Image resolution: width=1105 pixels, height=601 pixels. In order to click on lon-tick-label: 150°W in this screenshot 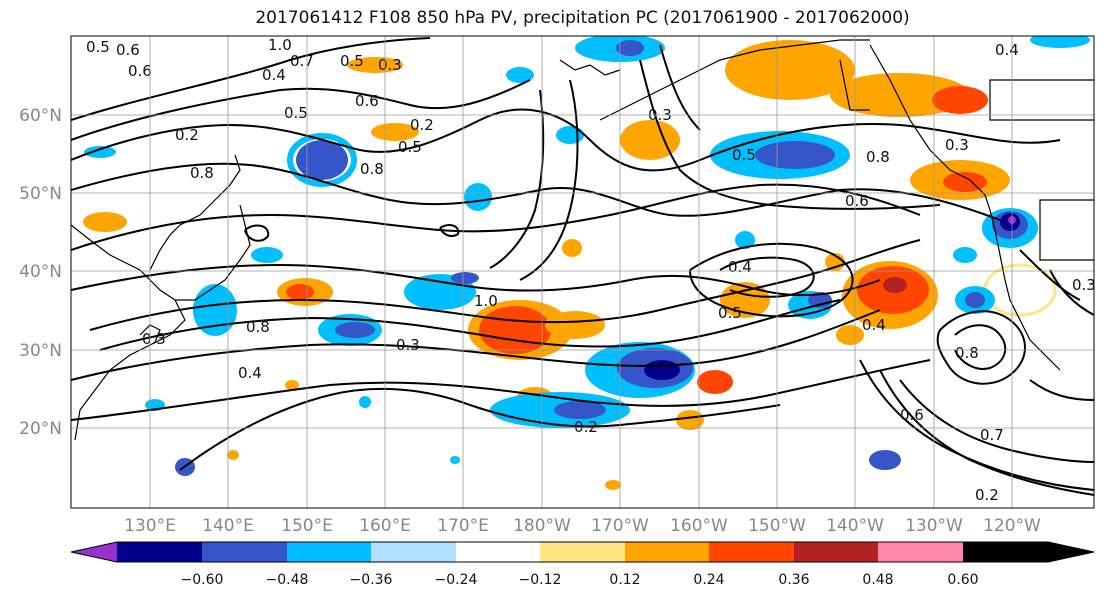, I will do `click(777, 526)`.